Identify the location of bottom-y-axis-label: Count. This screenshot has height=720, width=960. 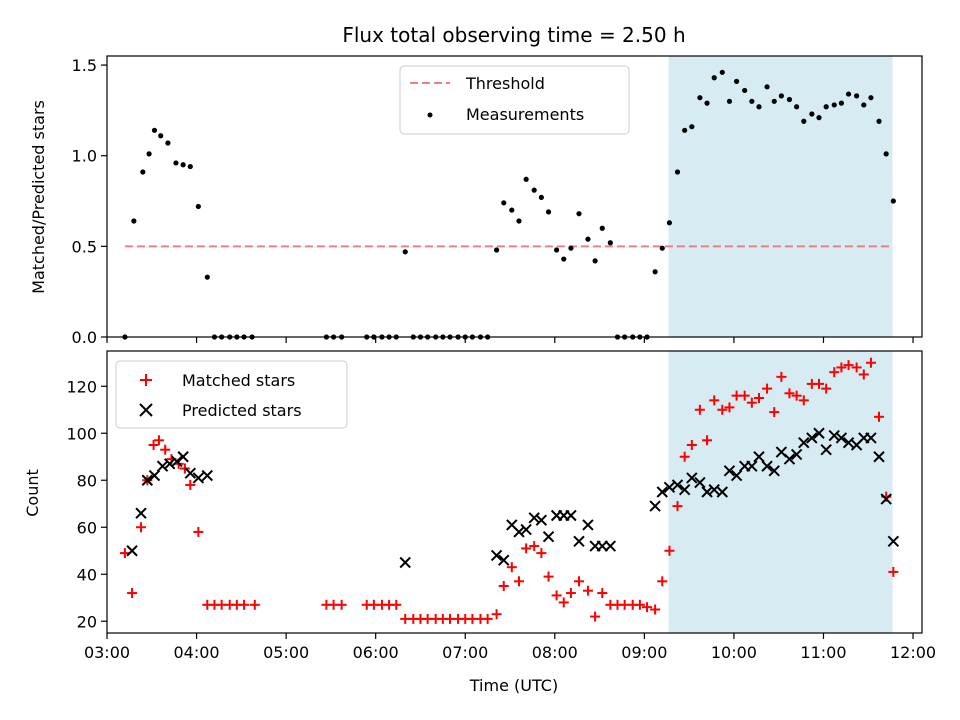
(32, 493).